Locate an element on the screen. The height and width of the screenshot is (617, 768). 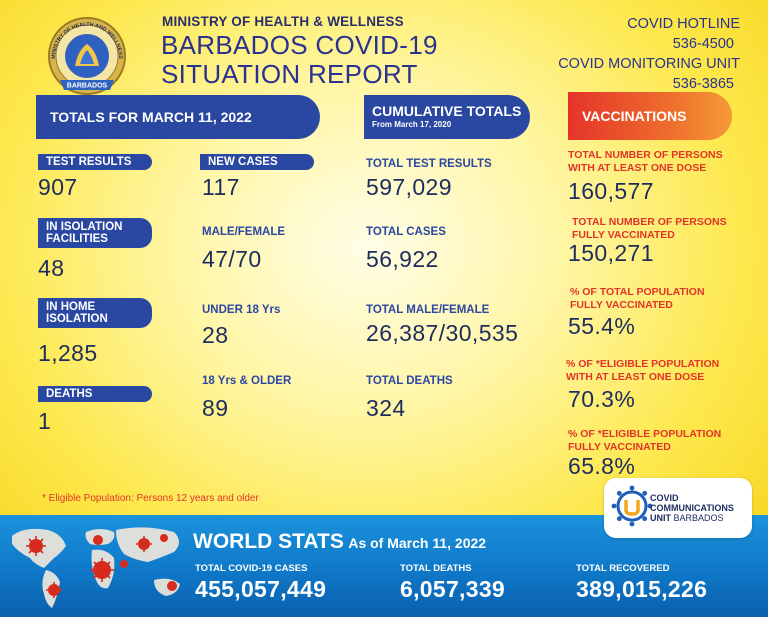
home-label-line1: IN HOME is located at coordinates (71, 307).